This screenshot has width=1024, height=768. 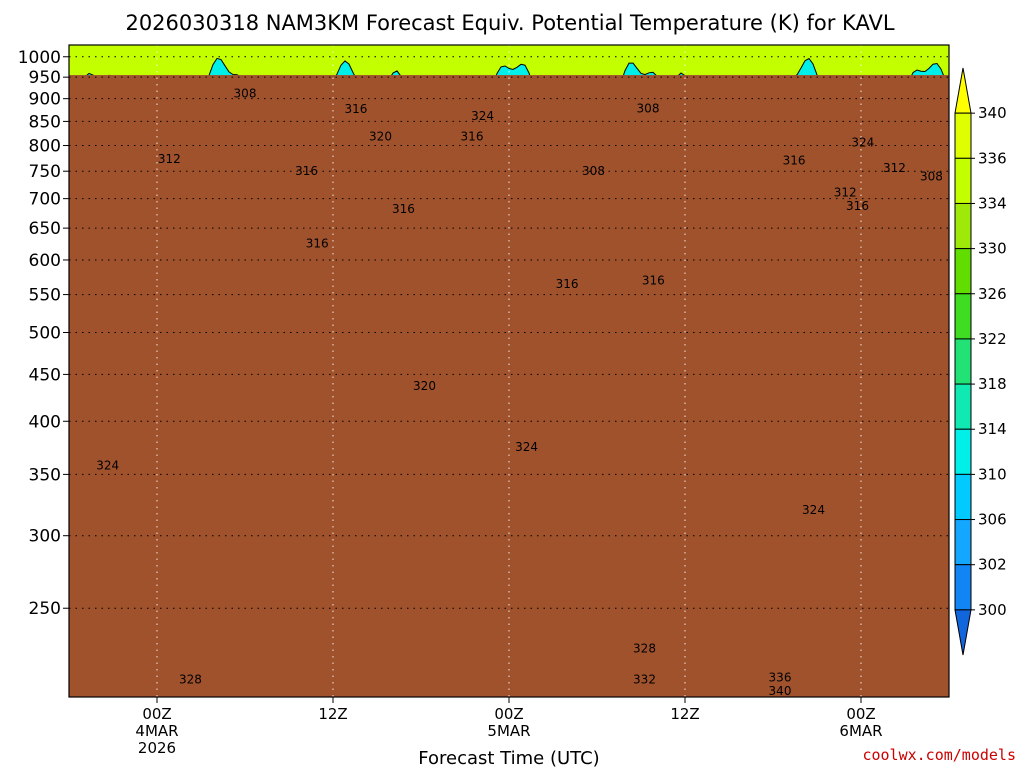 What do you see at coordinates (992, 294) in the screenshot?
I see `colorbar-label: 326` at bounding box center [992, 294].